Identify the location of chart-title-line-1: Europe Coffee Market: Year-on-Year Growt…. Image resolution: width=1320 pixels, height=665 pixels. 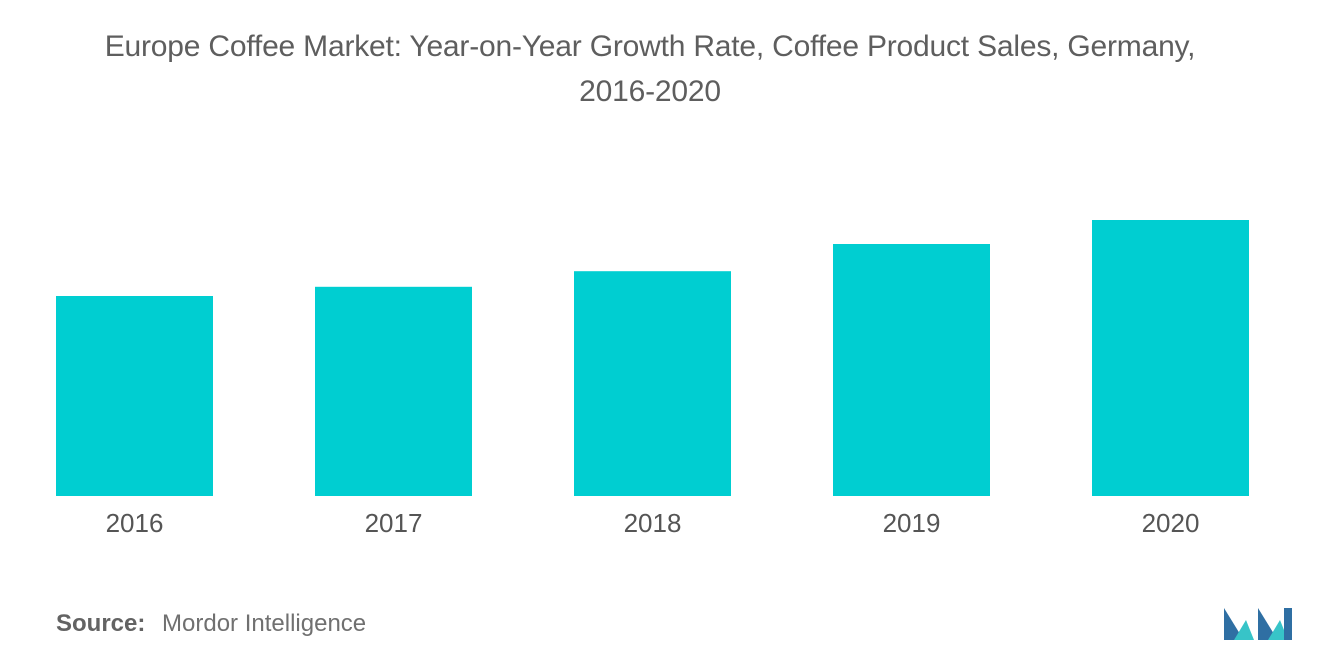
(650, 46).